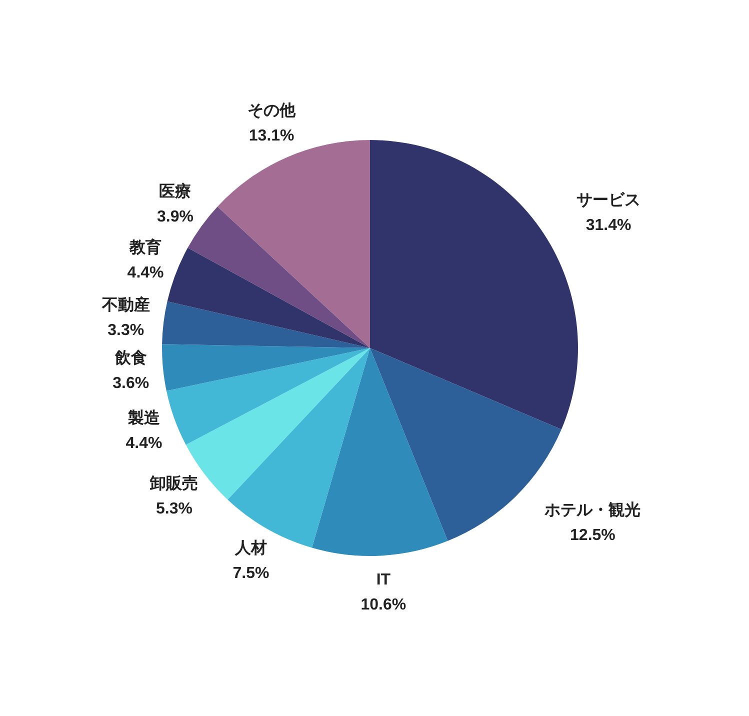 The width and height of the screenshot is (749, 716). Describe the element at coordinates (383, 605) in the screenshot. I see `data-label: 10.6%` at that location.